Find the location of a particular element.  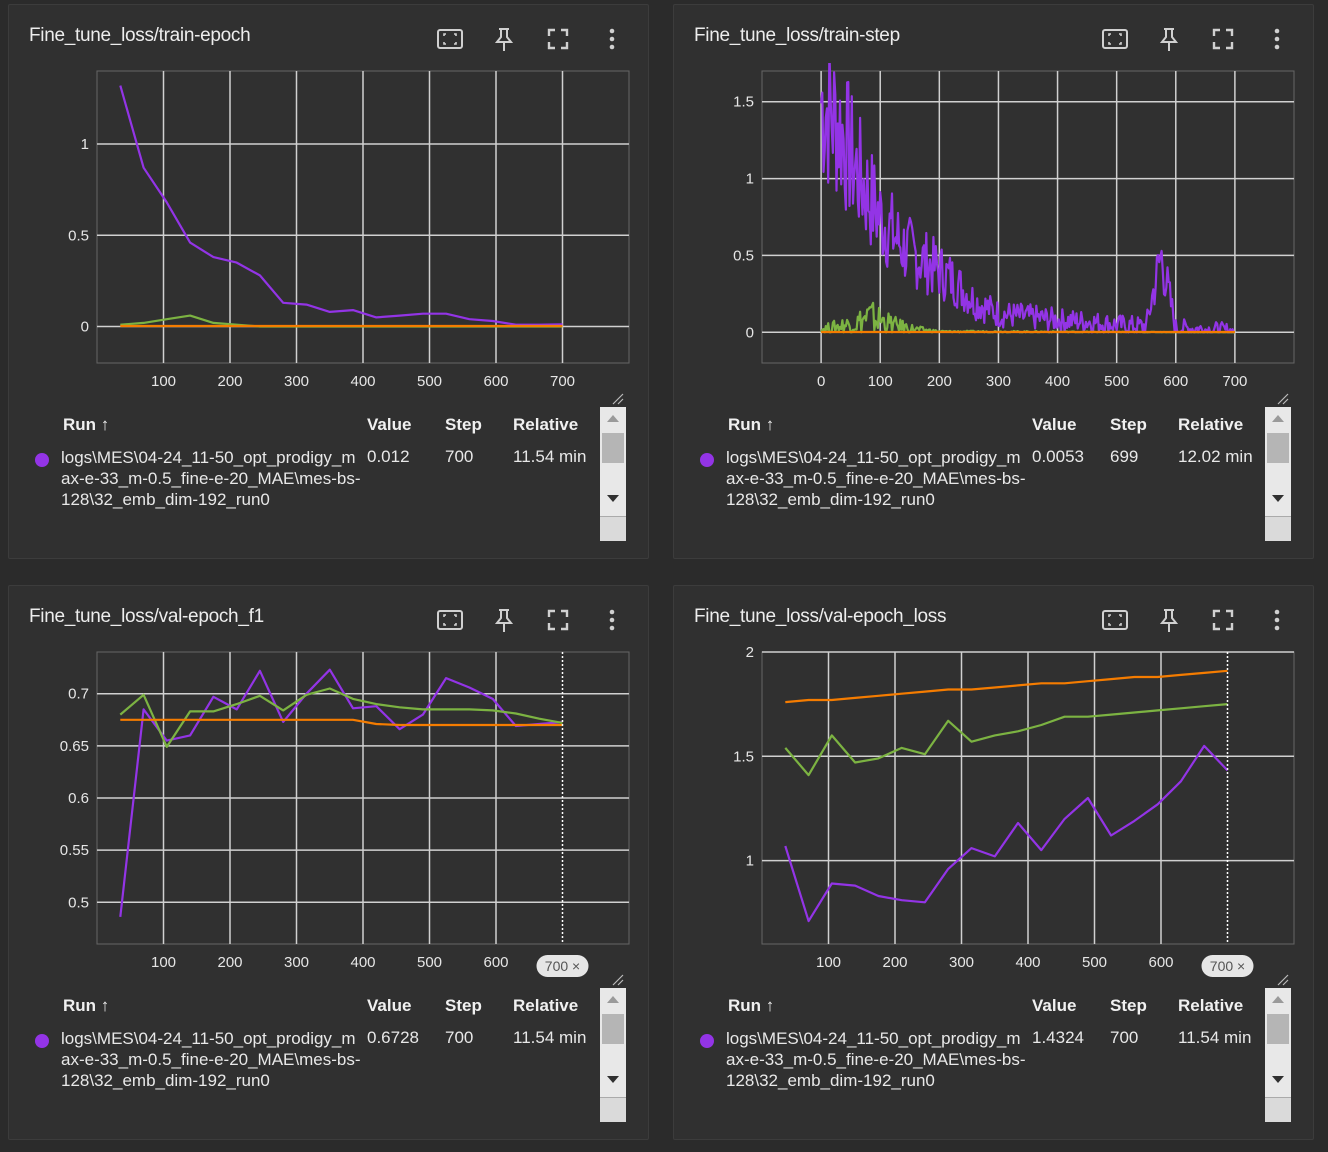

x-tick-label: 600 is located at coordinates (495, 962).